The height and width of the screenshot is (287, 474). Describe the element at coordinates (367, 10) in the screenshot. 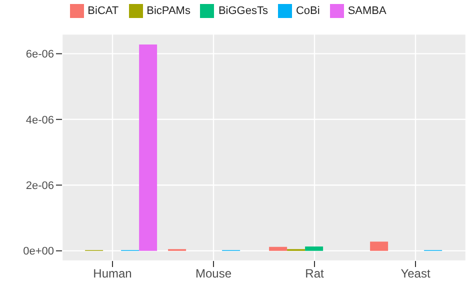

I see `legend-label: SAMBA` at that location.